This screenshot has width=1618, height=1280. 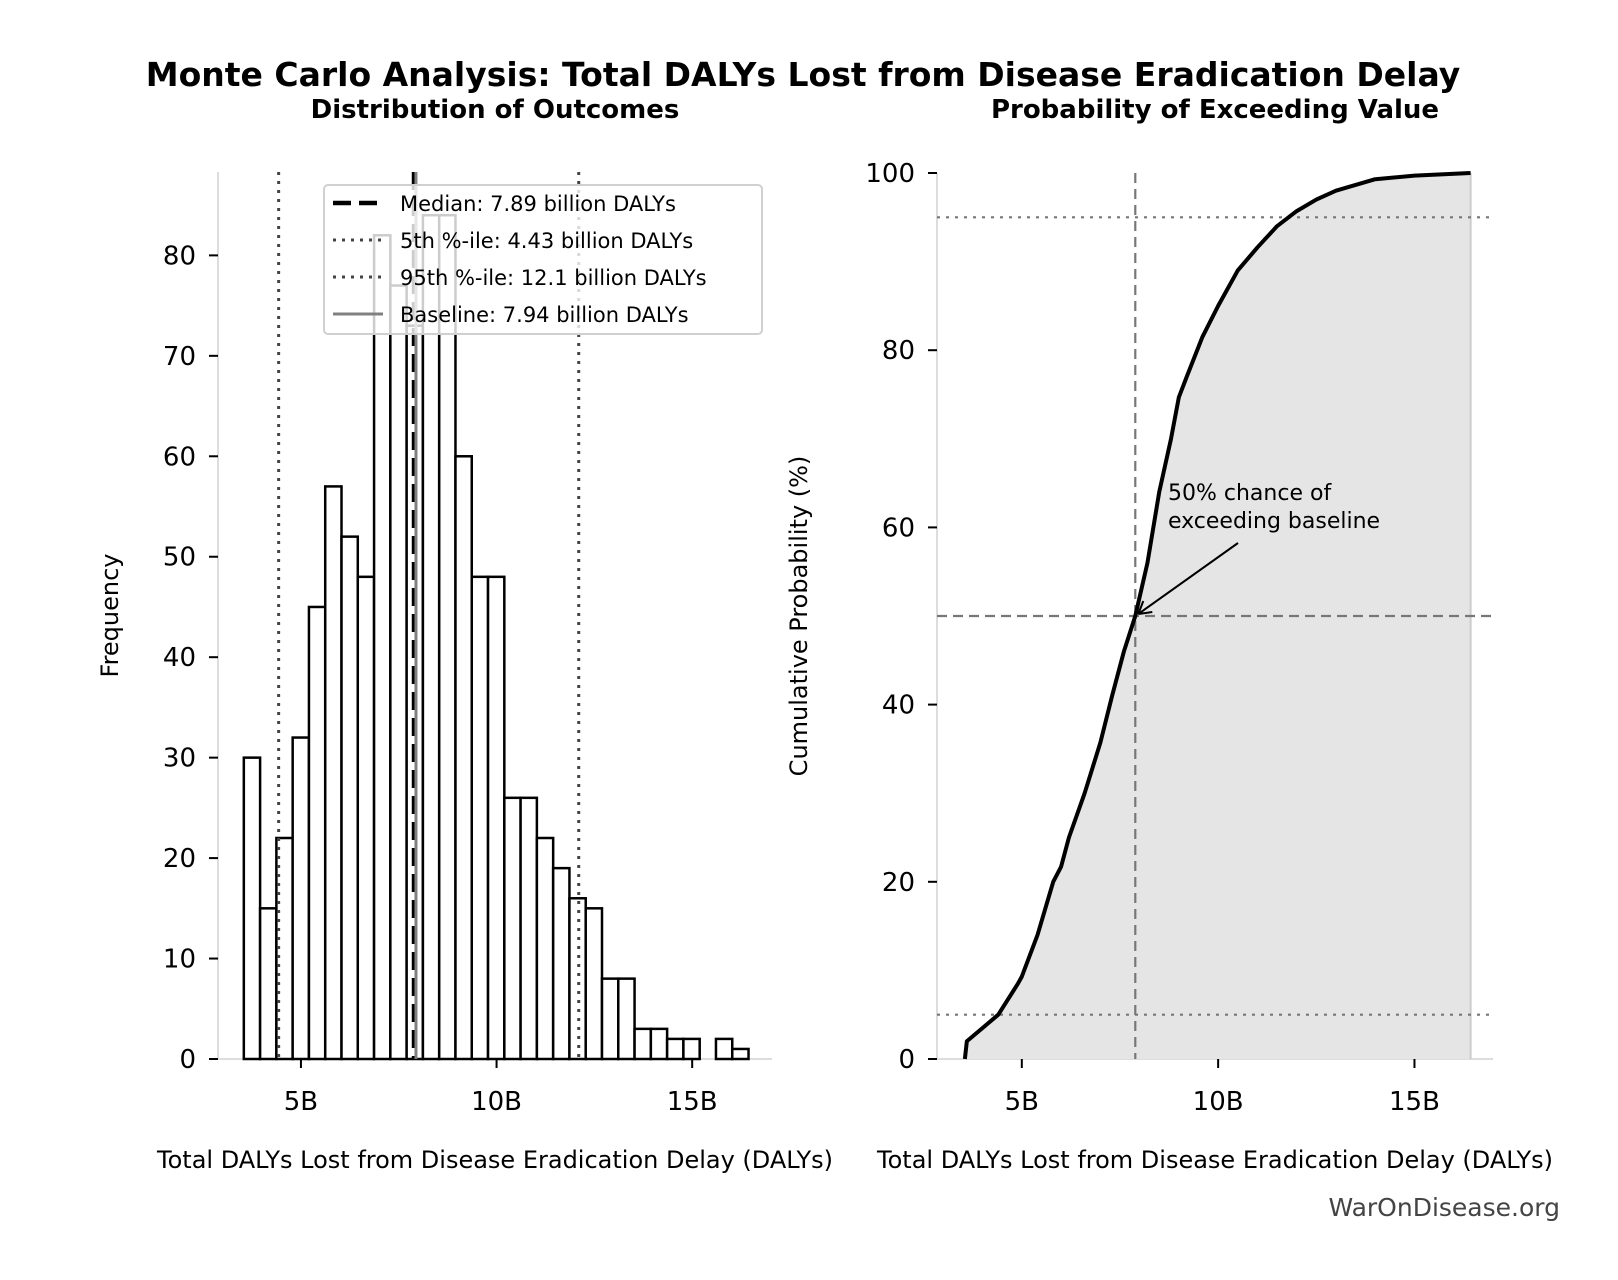 What do you see at coordinates (179, 558) in the screenshot?
I see `y-tick-label: 50` at bounding box center [179, 558].